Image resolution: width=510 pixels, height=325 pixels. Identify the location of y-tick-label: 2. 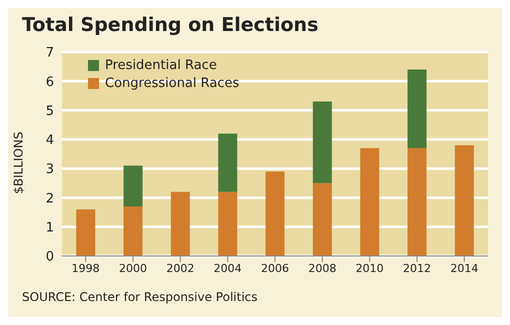
(50, 198).